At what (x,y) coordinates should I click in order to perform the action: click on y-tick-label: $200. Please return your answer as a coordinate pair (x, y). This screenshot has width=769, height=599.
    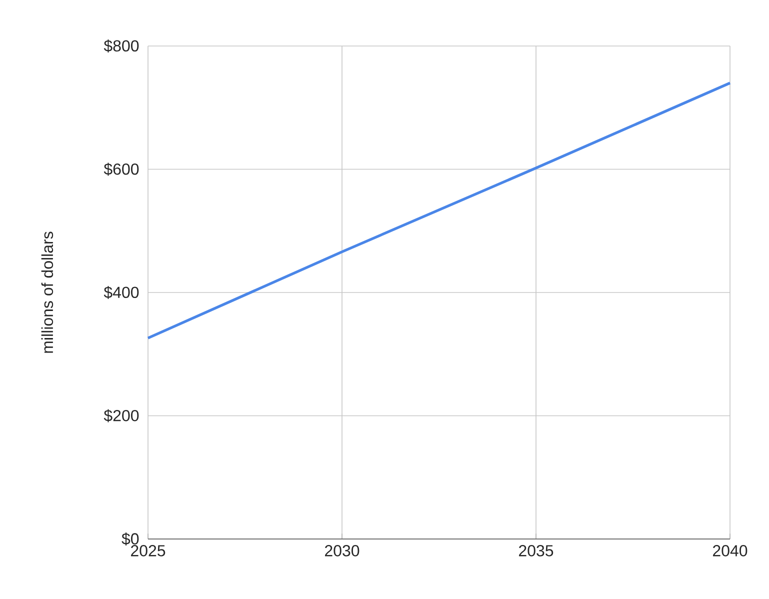
    Looking at the image, I should click on (121, 415).